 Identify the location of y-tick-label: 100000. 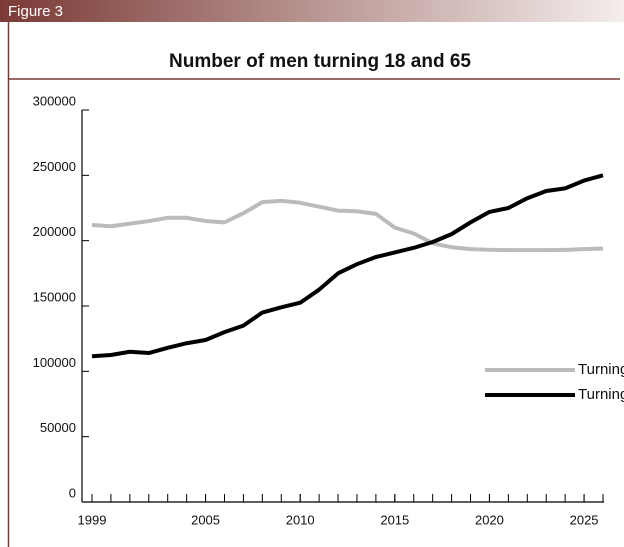
(54, 362).